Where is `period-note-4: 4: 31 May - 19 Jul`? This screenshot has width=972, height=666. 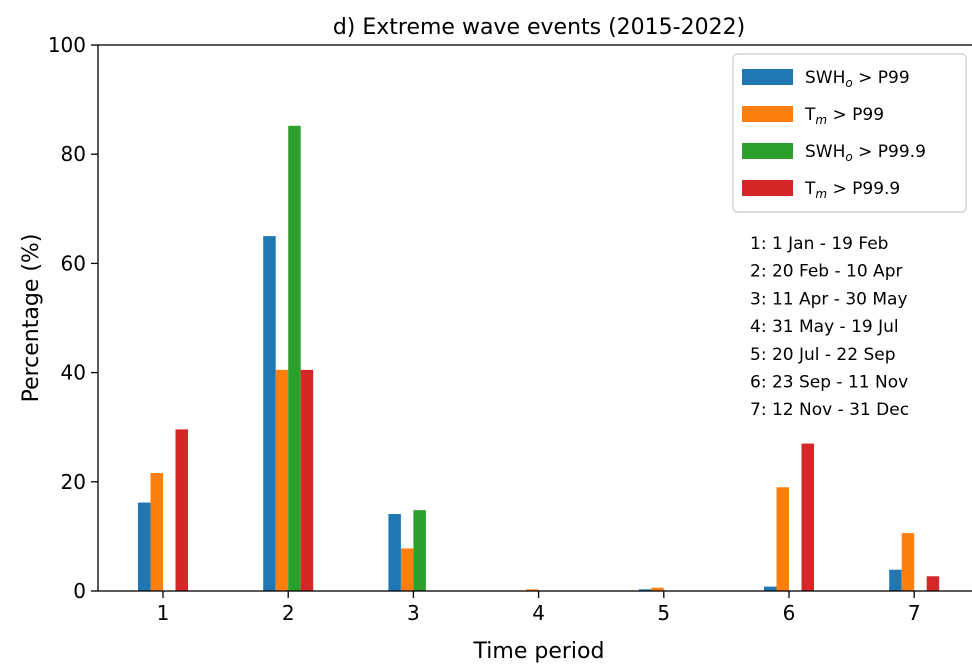
period-note-4: 4: 31 May - 19 Jul is located at coordinates (824, 327).